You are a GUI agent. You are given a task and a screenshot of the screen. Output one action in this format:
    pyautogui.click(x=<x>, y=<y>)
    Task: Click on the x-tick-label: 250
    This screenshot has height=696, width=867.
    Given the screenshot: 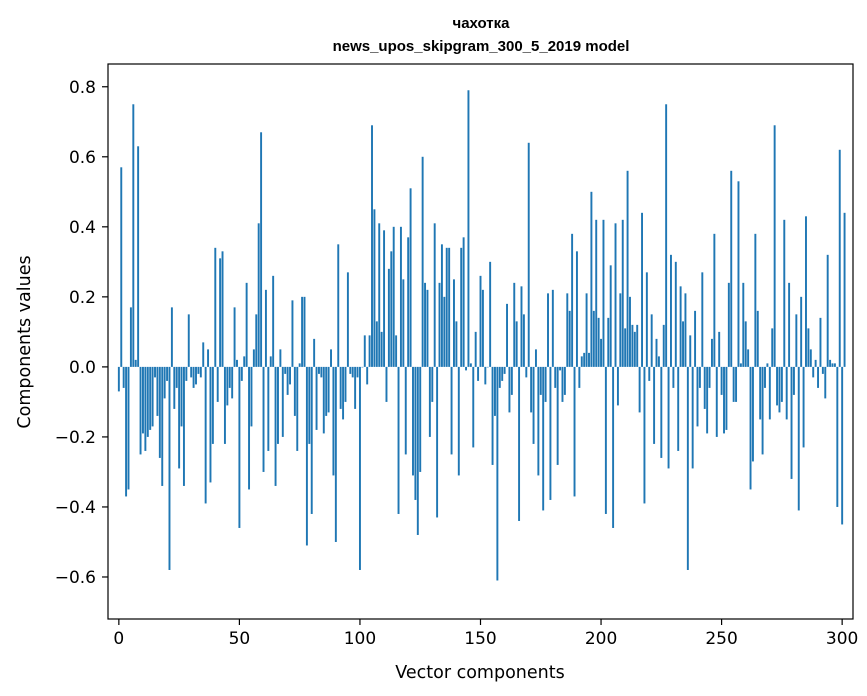 What is the action you would take?
    pyautogui.click(x=721, y=639)
    